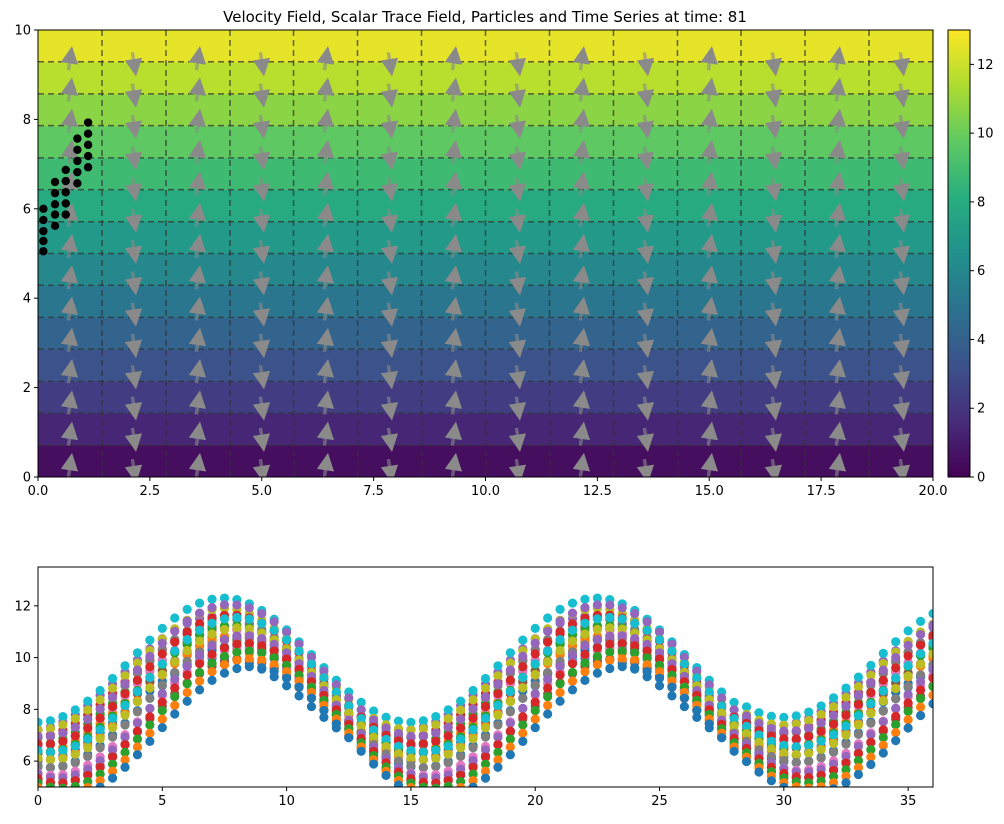 Image resolution: width=1004 pixels, height=824 pixels. Describe the element at coordinates (659, 801) in the screenshot. I see `x-tick-label: 25` at that location.